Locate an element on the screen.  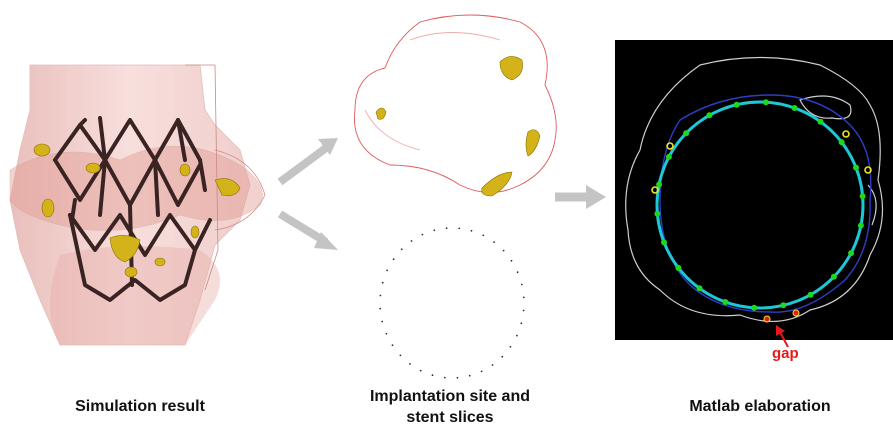
implantation-caption: Implantation site and stent slices is located at coordinates (450, 407).